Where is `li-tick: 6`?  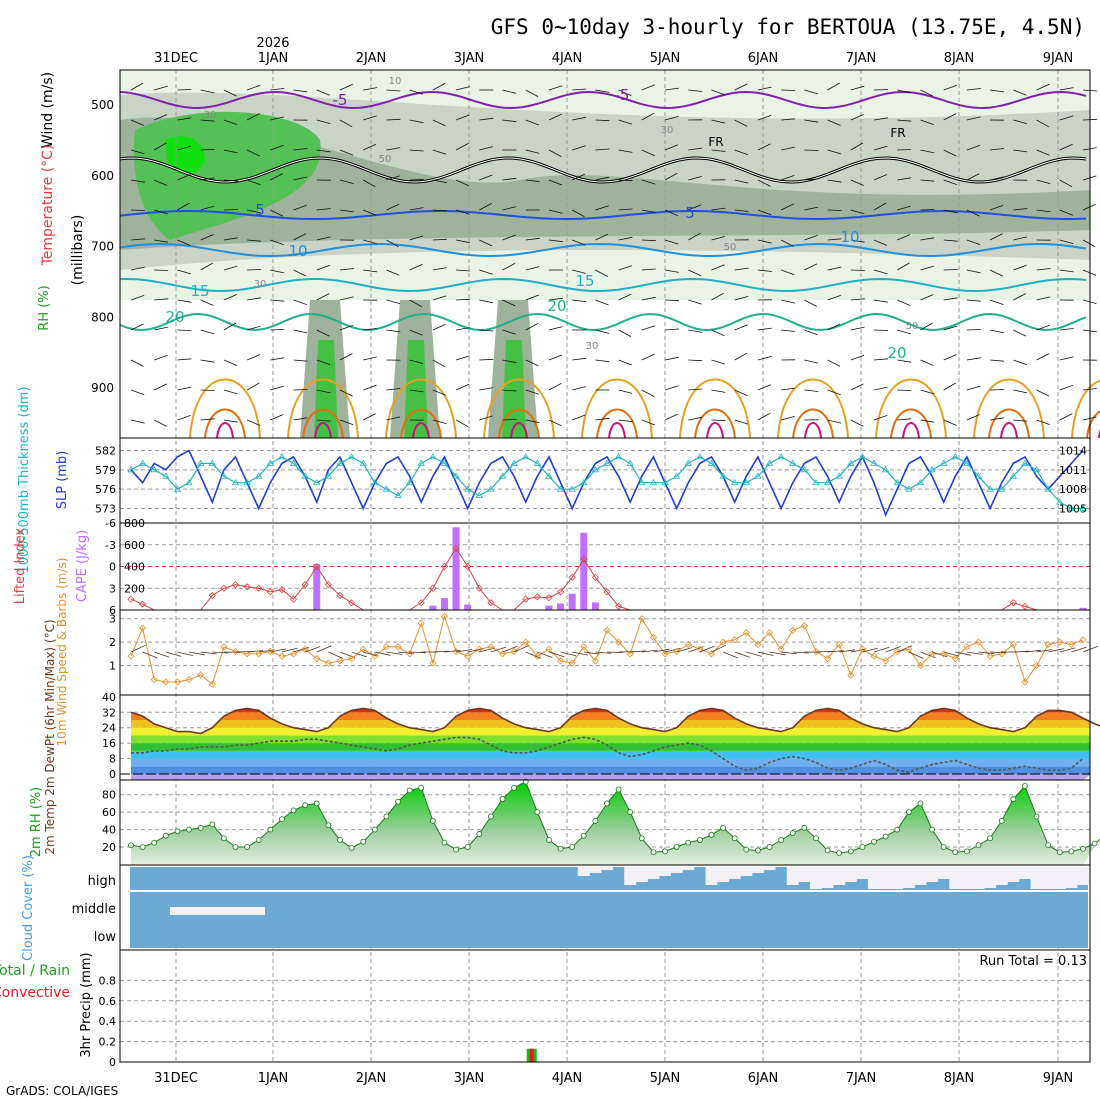
li-tick: 6 is located at coordinates (112, 610).